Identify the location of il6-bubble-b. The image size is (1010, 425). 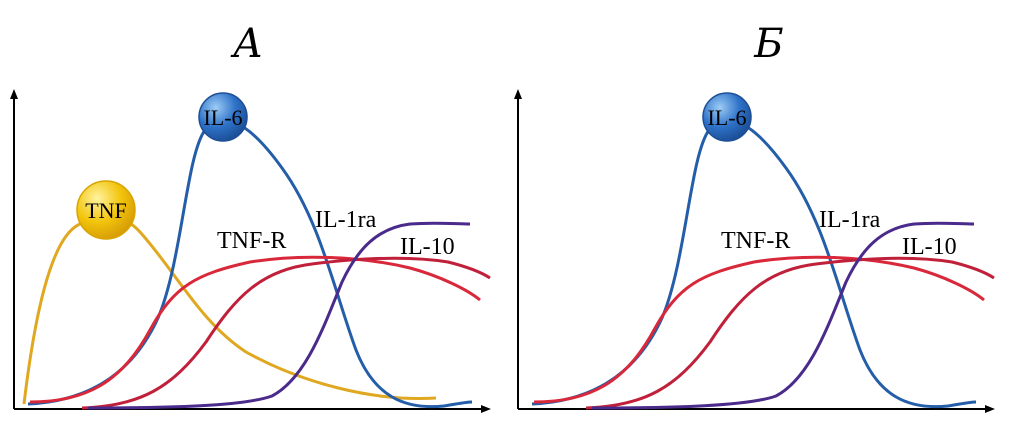
(727, 117).